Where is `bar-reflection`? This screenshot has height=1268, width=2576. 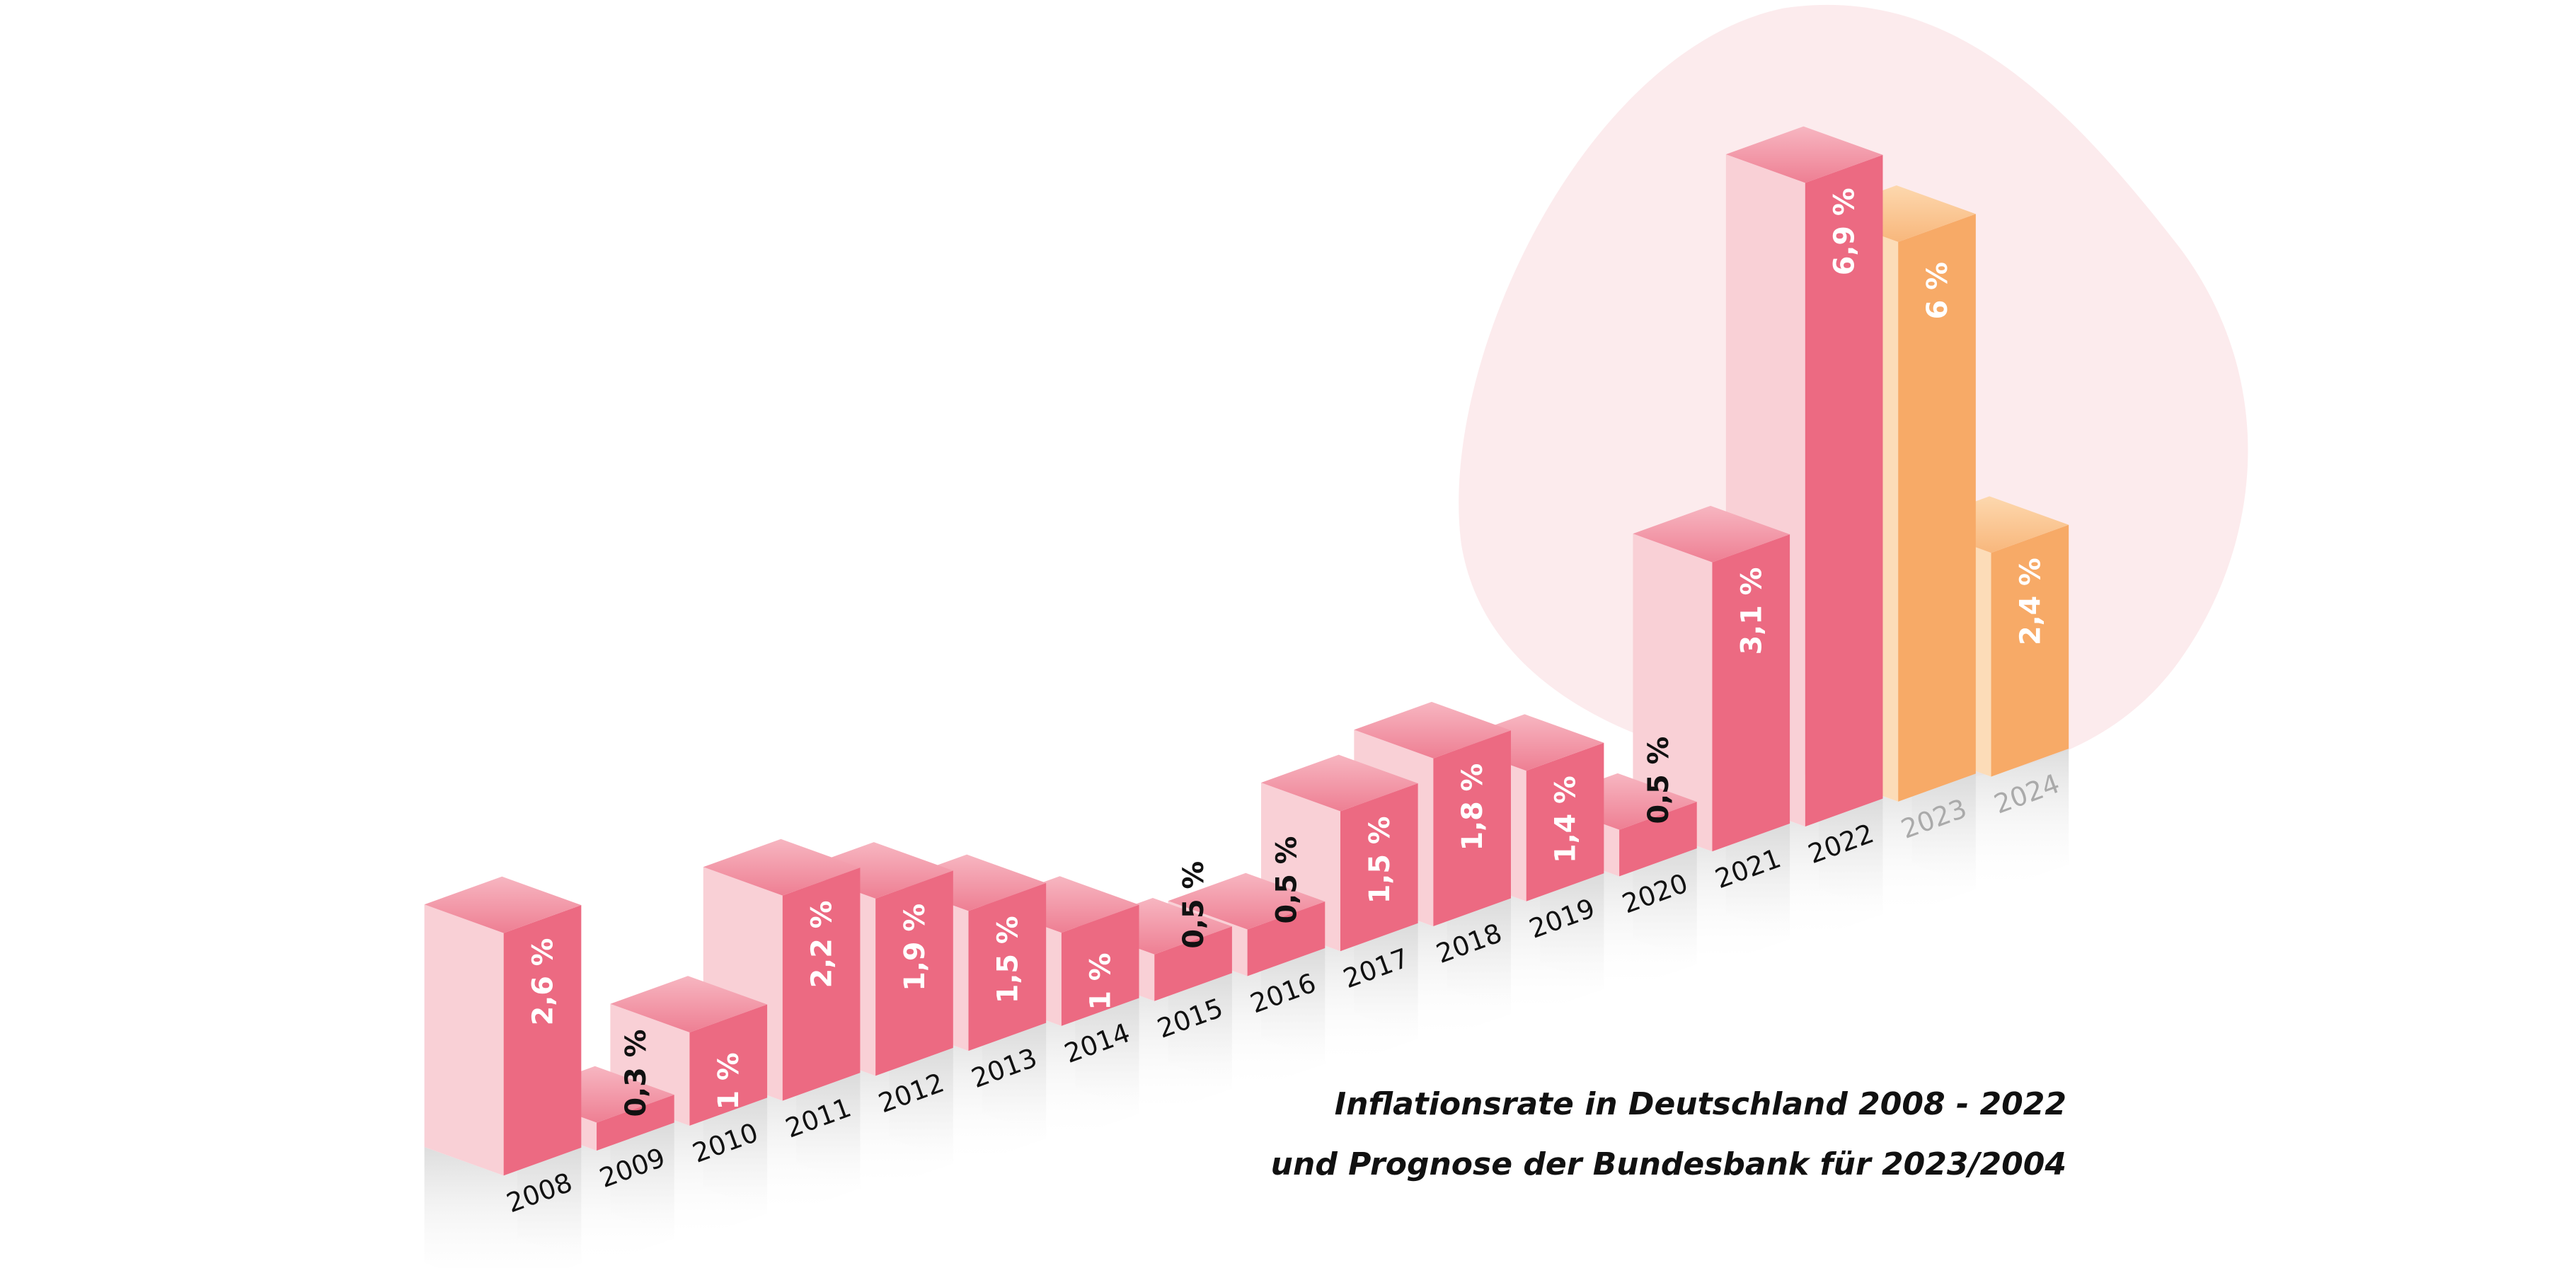 bar-reflection is located at coordinates (503, 1207).